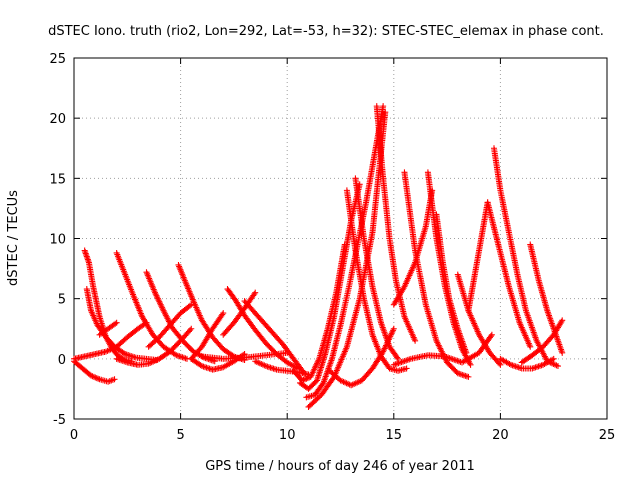 The width and height of the screenshot is (640, 480). I want to click on y-axis-label: dSTEC / TECUs, so click(13, 238).